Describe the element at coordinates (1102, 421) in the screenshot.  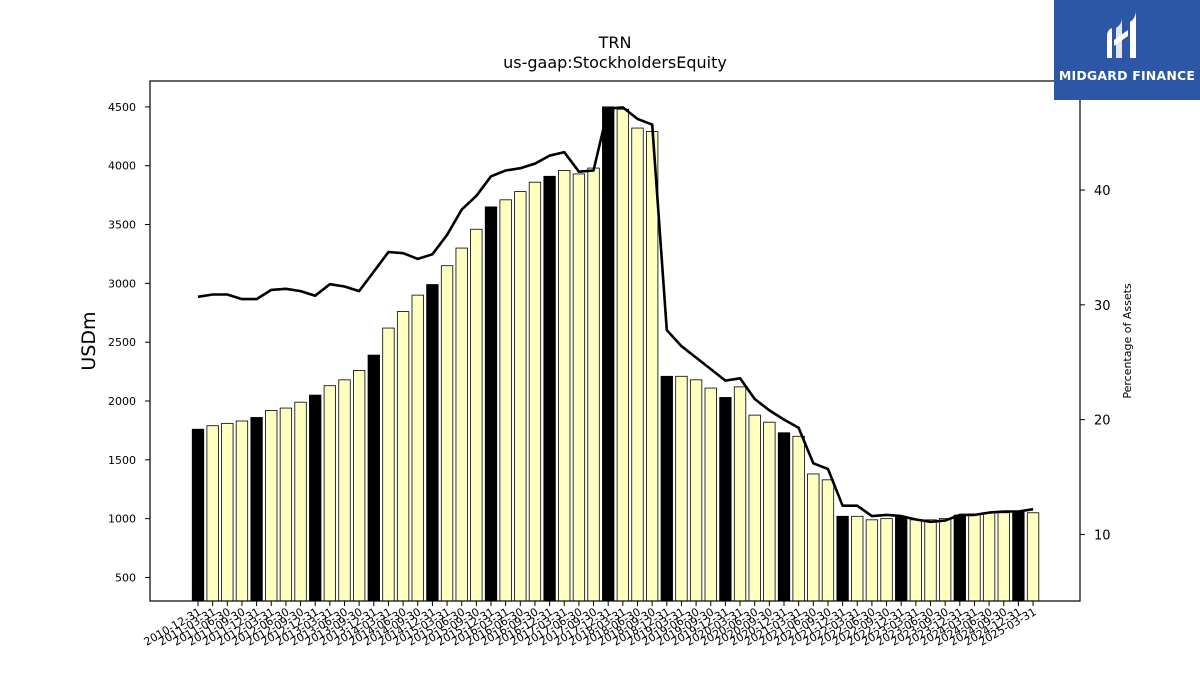
I see `y-tick-label-right: 20` at that location.